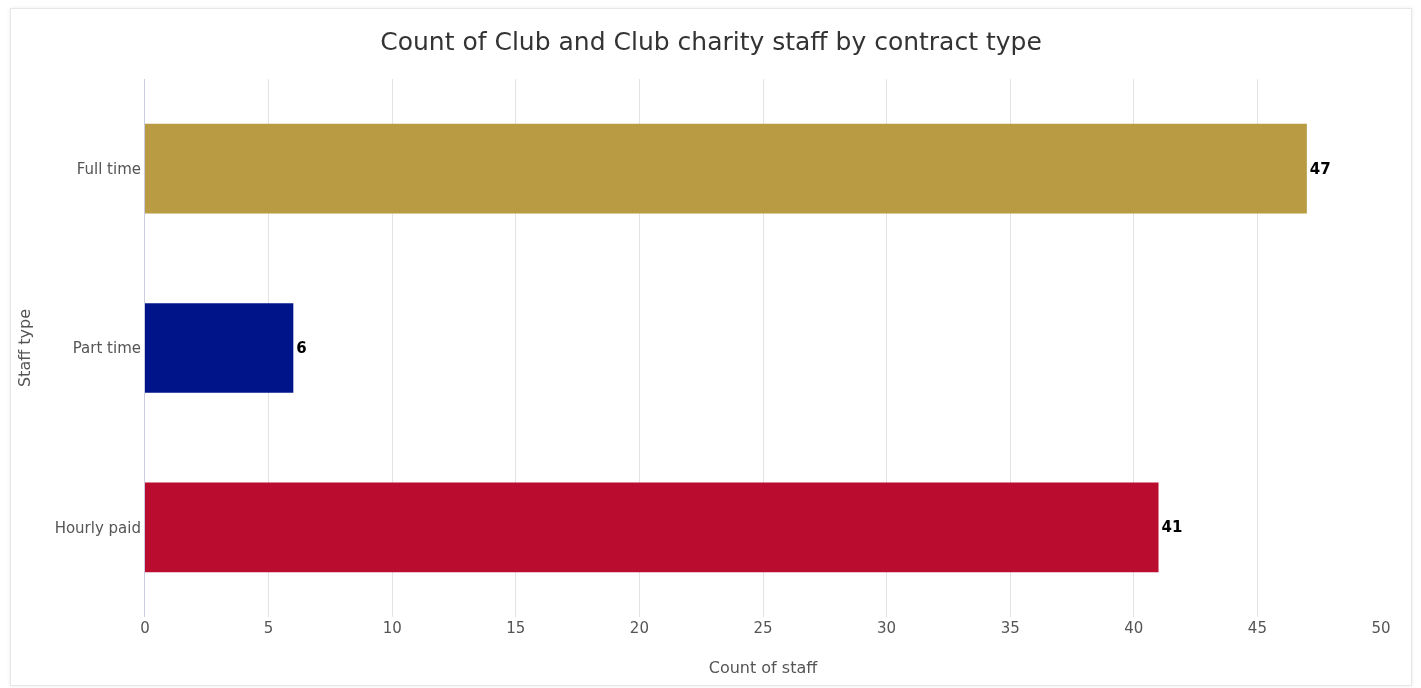 The width and height of the screenshot is (1421, 688). What do you see at coordinates (1134, 628) in the screenshot?
I see `x-tick-label: 40` at bounding box center [1134, 628].